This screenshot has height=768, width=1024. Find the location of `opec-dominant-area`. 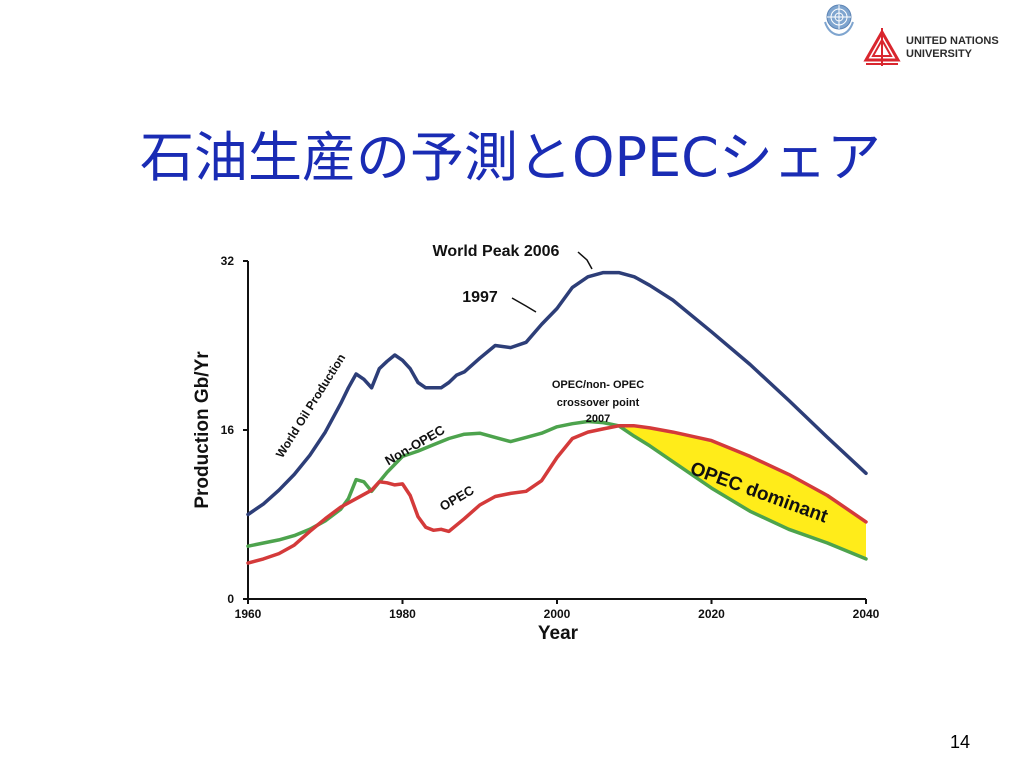

opec-dominant-area is located at coordinates (742, 492).